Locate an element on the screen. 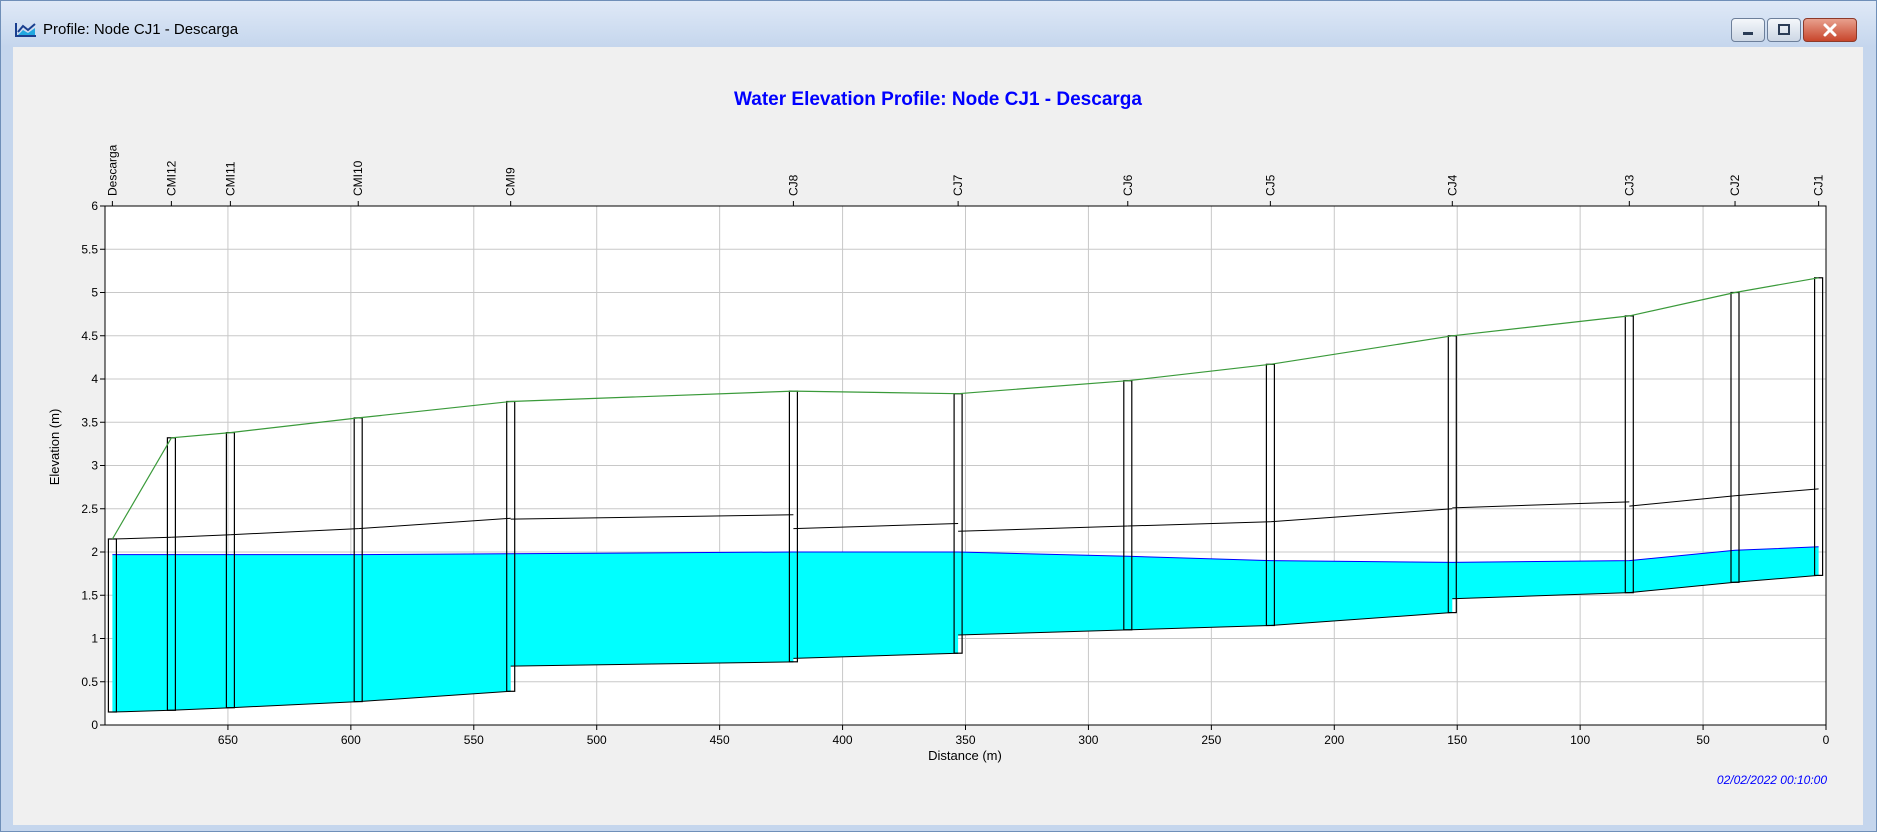 This screenshot has height=832, width=1877. minimize-icon is located at coordinates (1748, 33).